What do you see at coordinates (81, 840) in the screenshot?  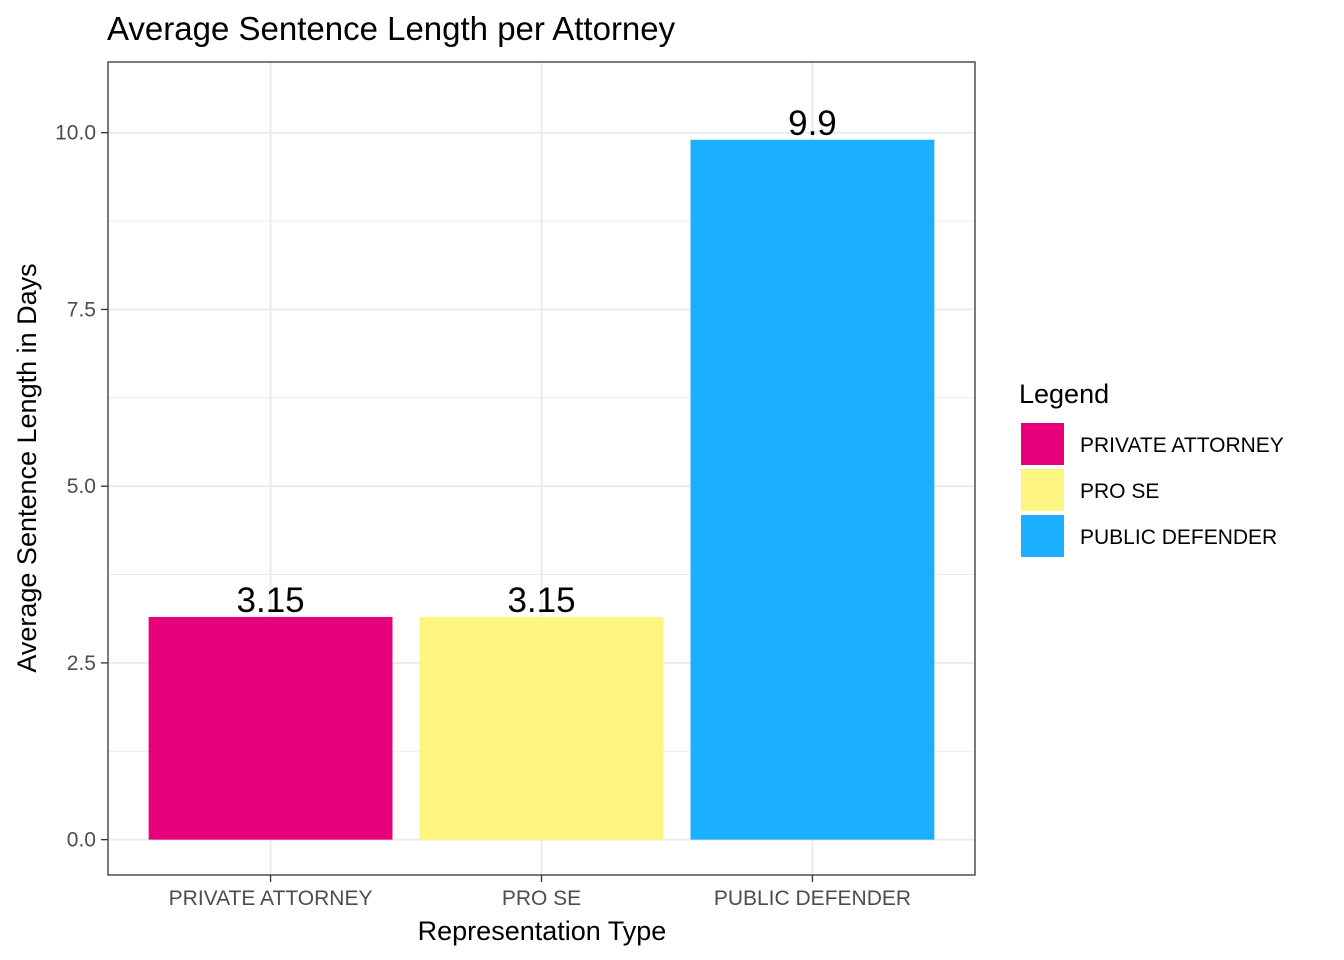 I see `y-tick-label: 0.0` at bounding box center [81, 840].